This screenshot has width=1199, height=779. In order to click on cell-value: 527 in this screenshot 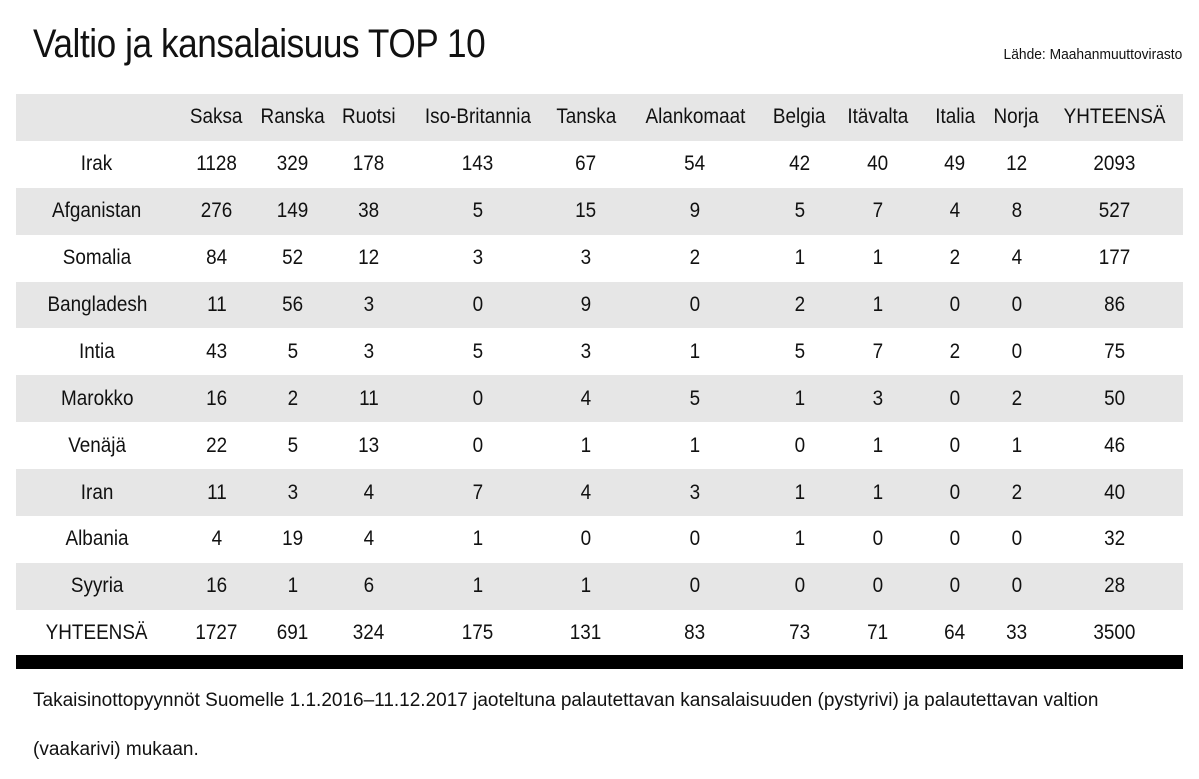, I will do `click(1114, 211)`.